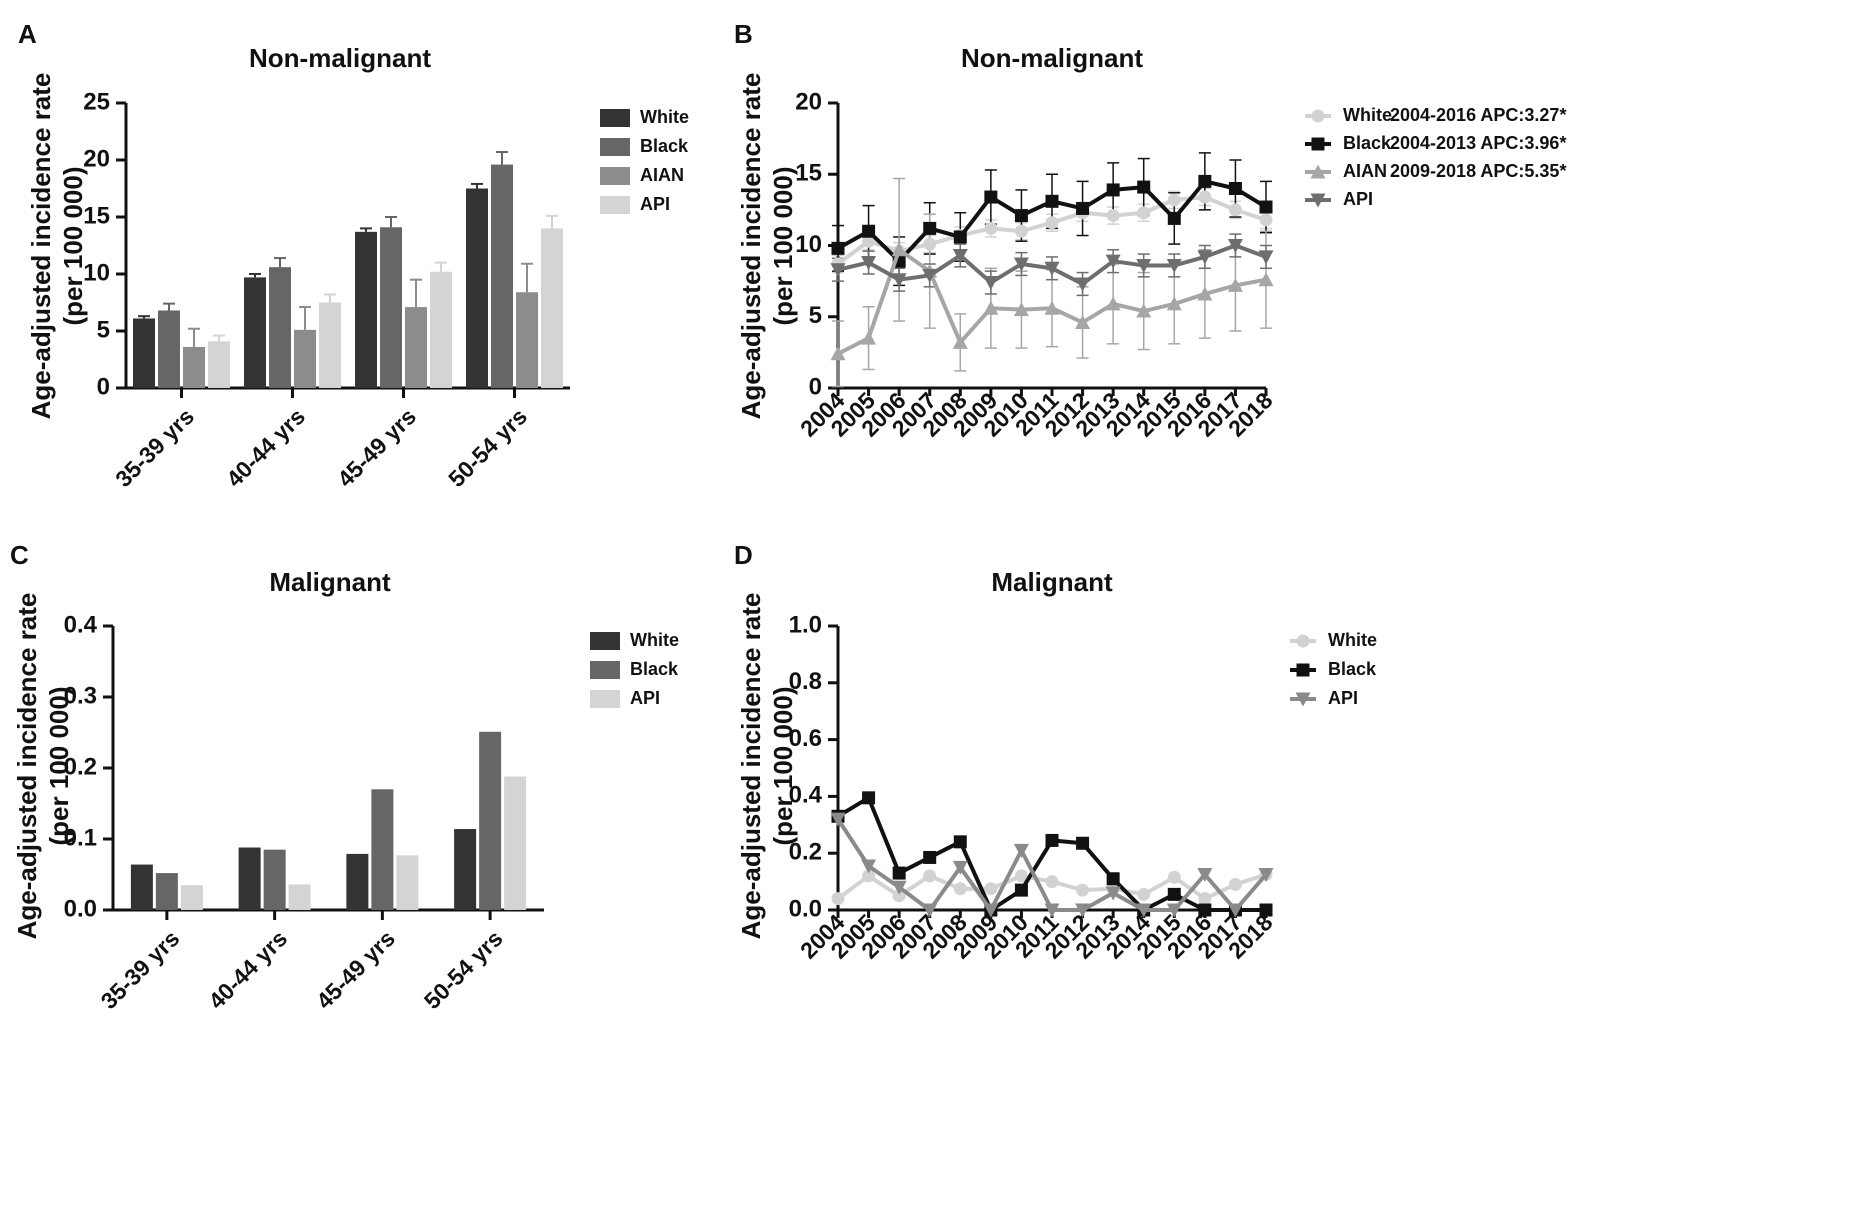  Describe the element at coordinates (96, 158) in the screenshot. I see `y-tick-label: 20` at that location.